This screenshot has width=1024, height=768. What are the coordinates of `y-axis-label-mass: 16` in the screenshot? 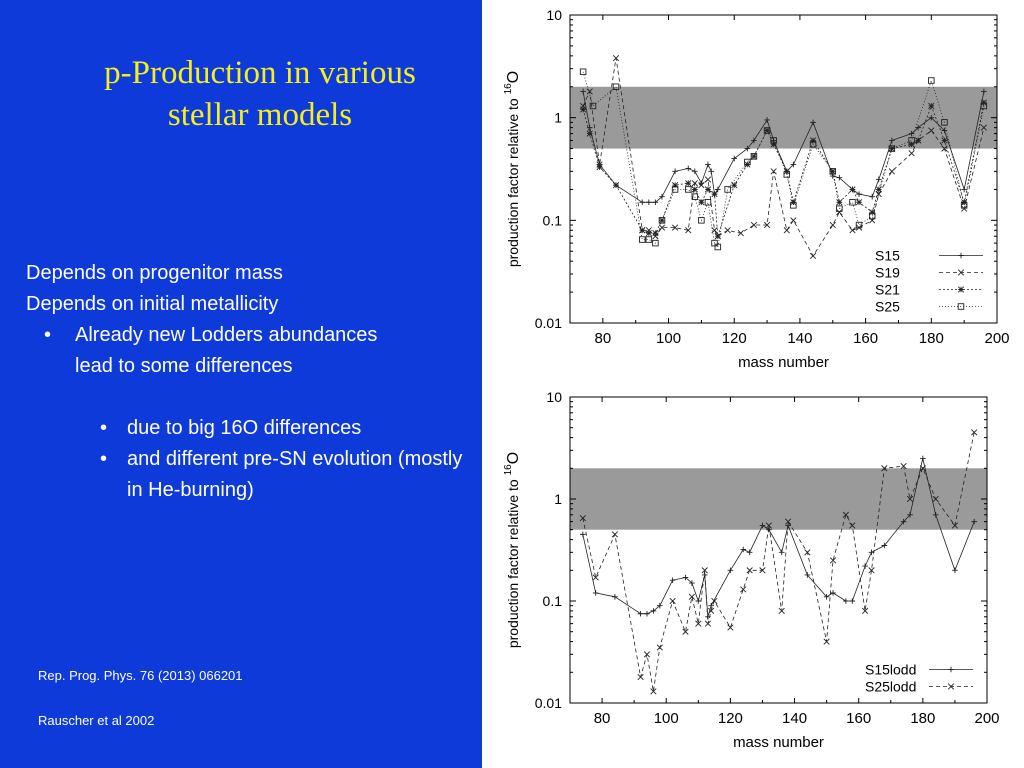 It's located at (508, 89).